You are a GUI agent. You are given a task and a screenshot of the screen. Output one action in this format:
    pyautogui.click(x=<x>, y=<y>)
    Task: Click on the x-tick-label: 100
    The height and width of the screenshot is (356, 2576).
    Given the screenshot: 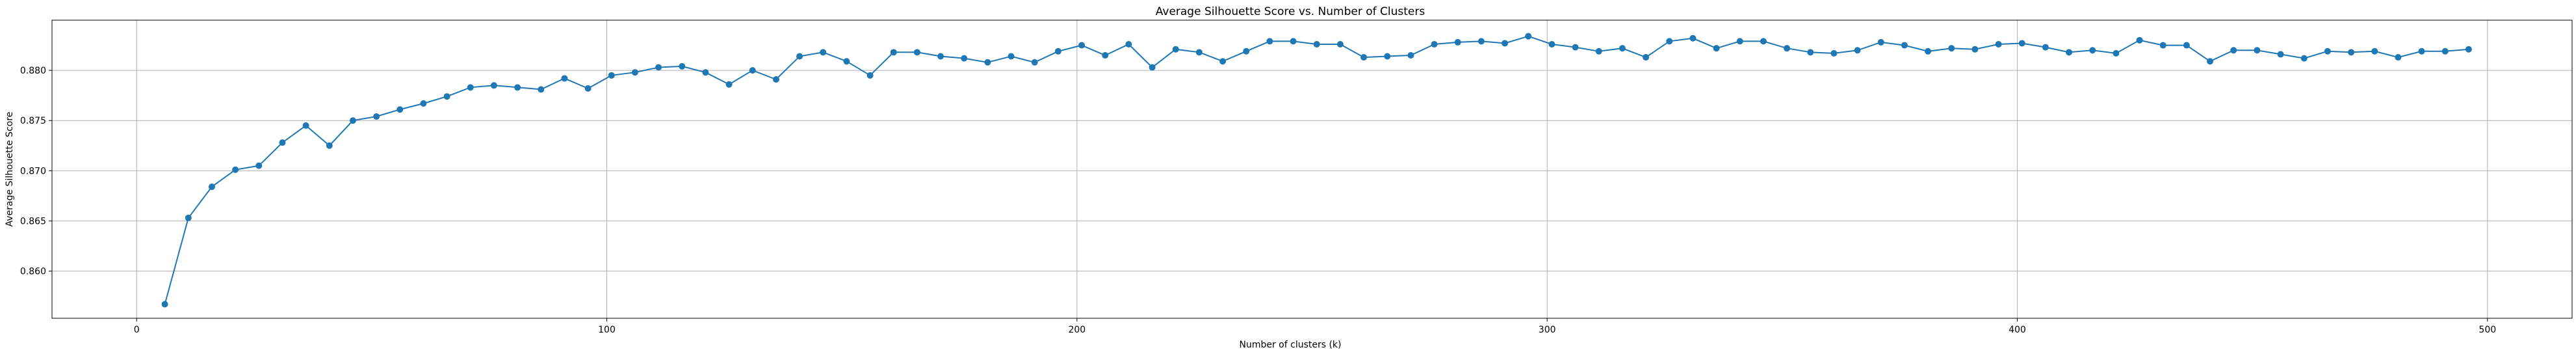 What is the action you would take?
    pyautogui.click(x=607, y=330)
    